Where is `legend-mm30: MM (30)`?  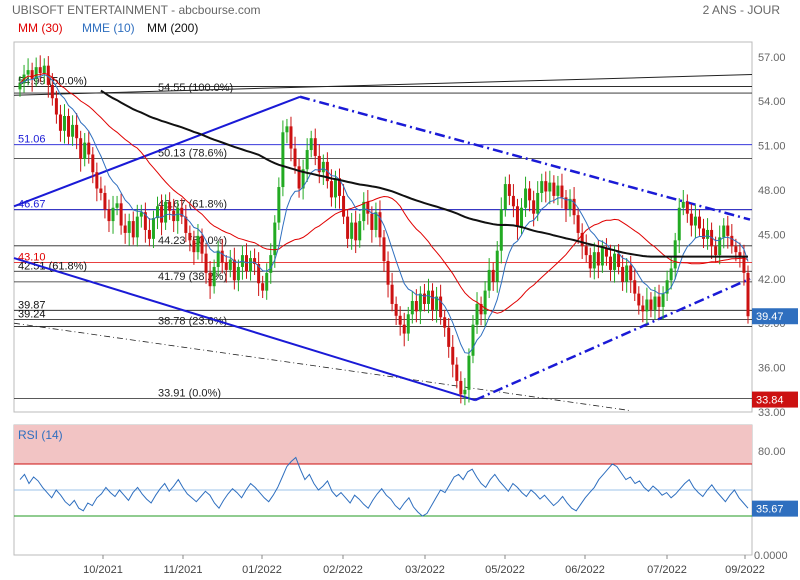
legend-mm30: MM (30) is located at coordinates (40, 28).